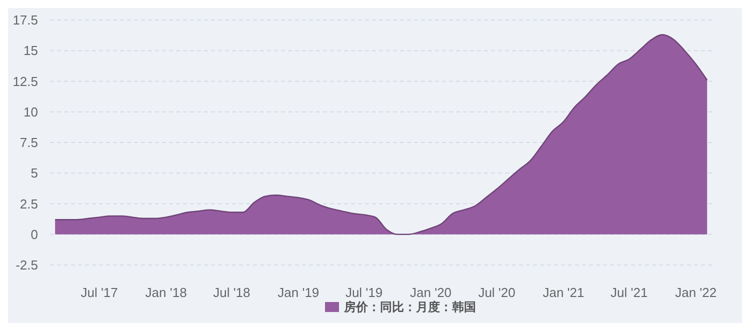 Image resolution: width=750 pixels, height=331 pixels. Describe the element at coordinates (629, 292) in the screenshot. I see `x-tick-label: Jul '21` at that location.